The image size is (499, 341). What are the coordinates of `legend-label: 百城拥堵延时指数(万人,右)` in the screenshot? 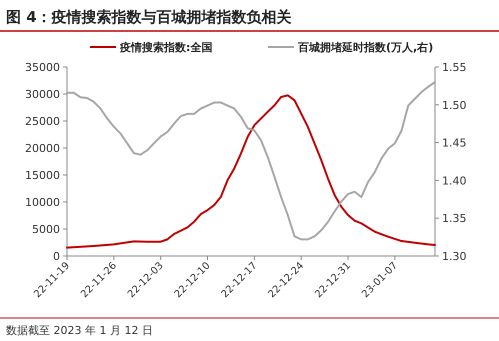 It's located at (365, 47).